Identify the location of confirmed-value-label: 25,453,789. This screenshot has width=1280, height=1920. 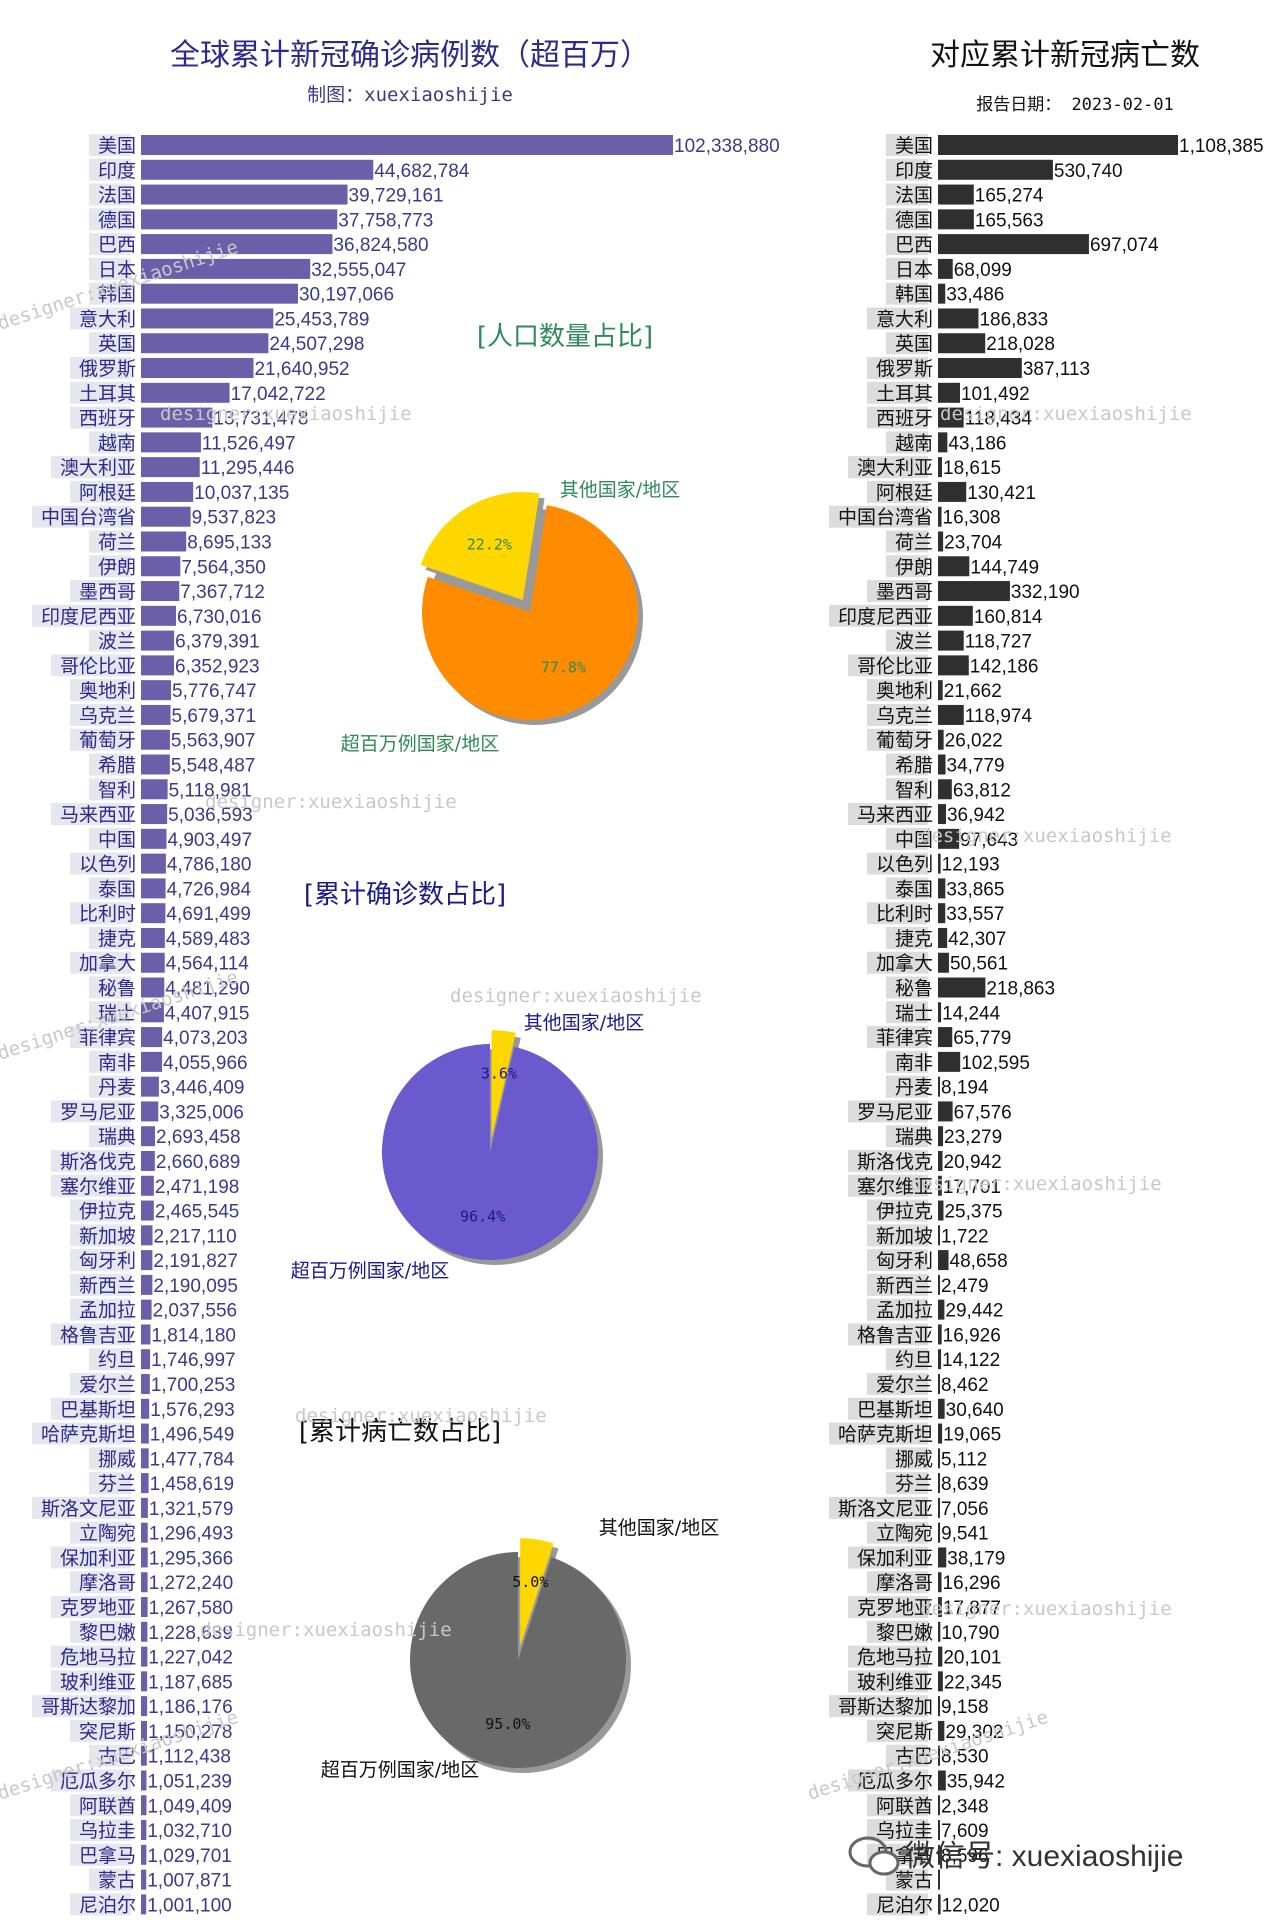
(321, 319).